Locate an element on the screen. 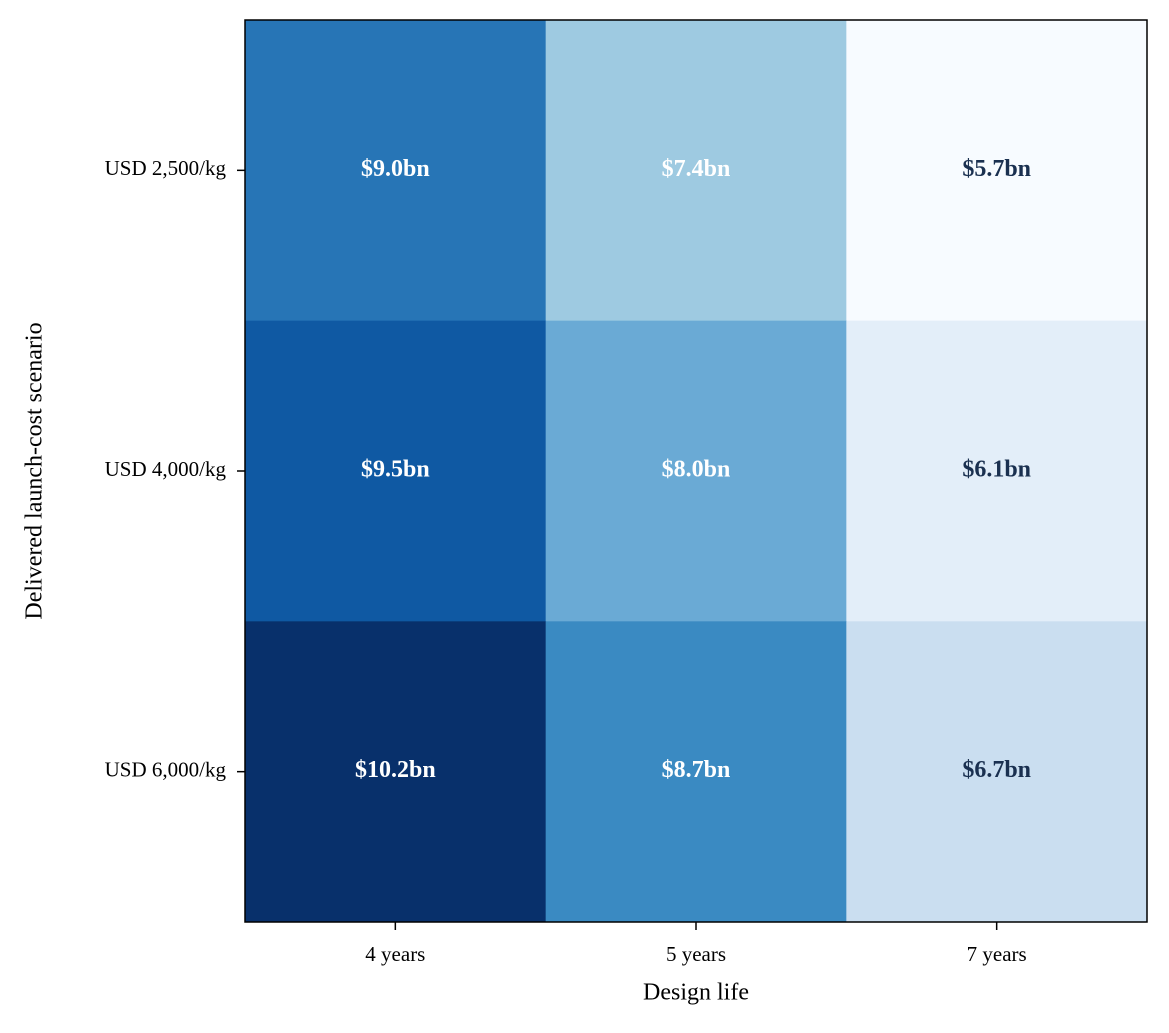  x-tick-label: 7 years is located at coordinates (997, 954).